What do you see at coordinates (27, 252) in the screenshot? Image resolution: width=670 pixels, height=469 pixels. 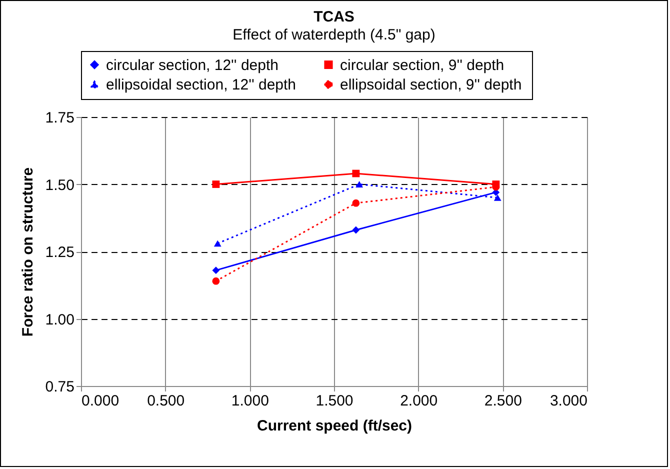 I see `y-axis-title: Force ratio on structure` at bounding box center [27, 252].